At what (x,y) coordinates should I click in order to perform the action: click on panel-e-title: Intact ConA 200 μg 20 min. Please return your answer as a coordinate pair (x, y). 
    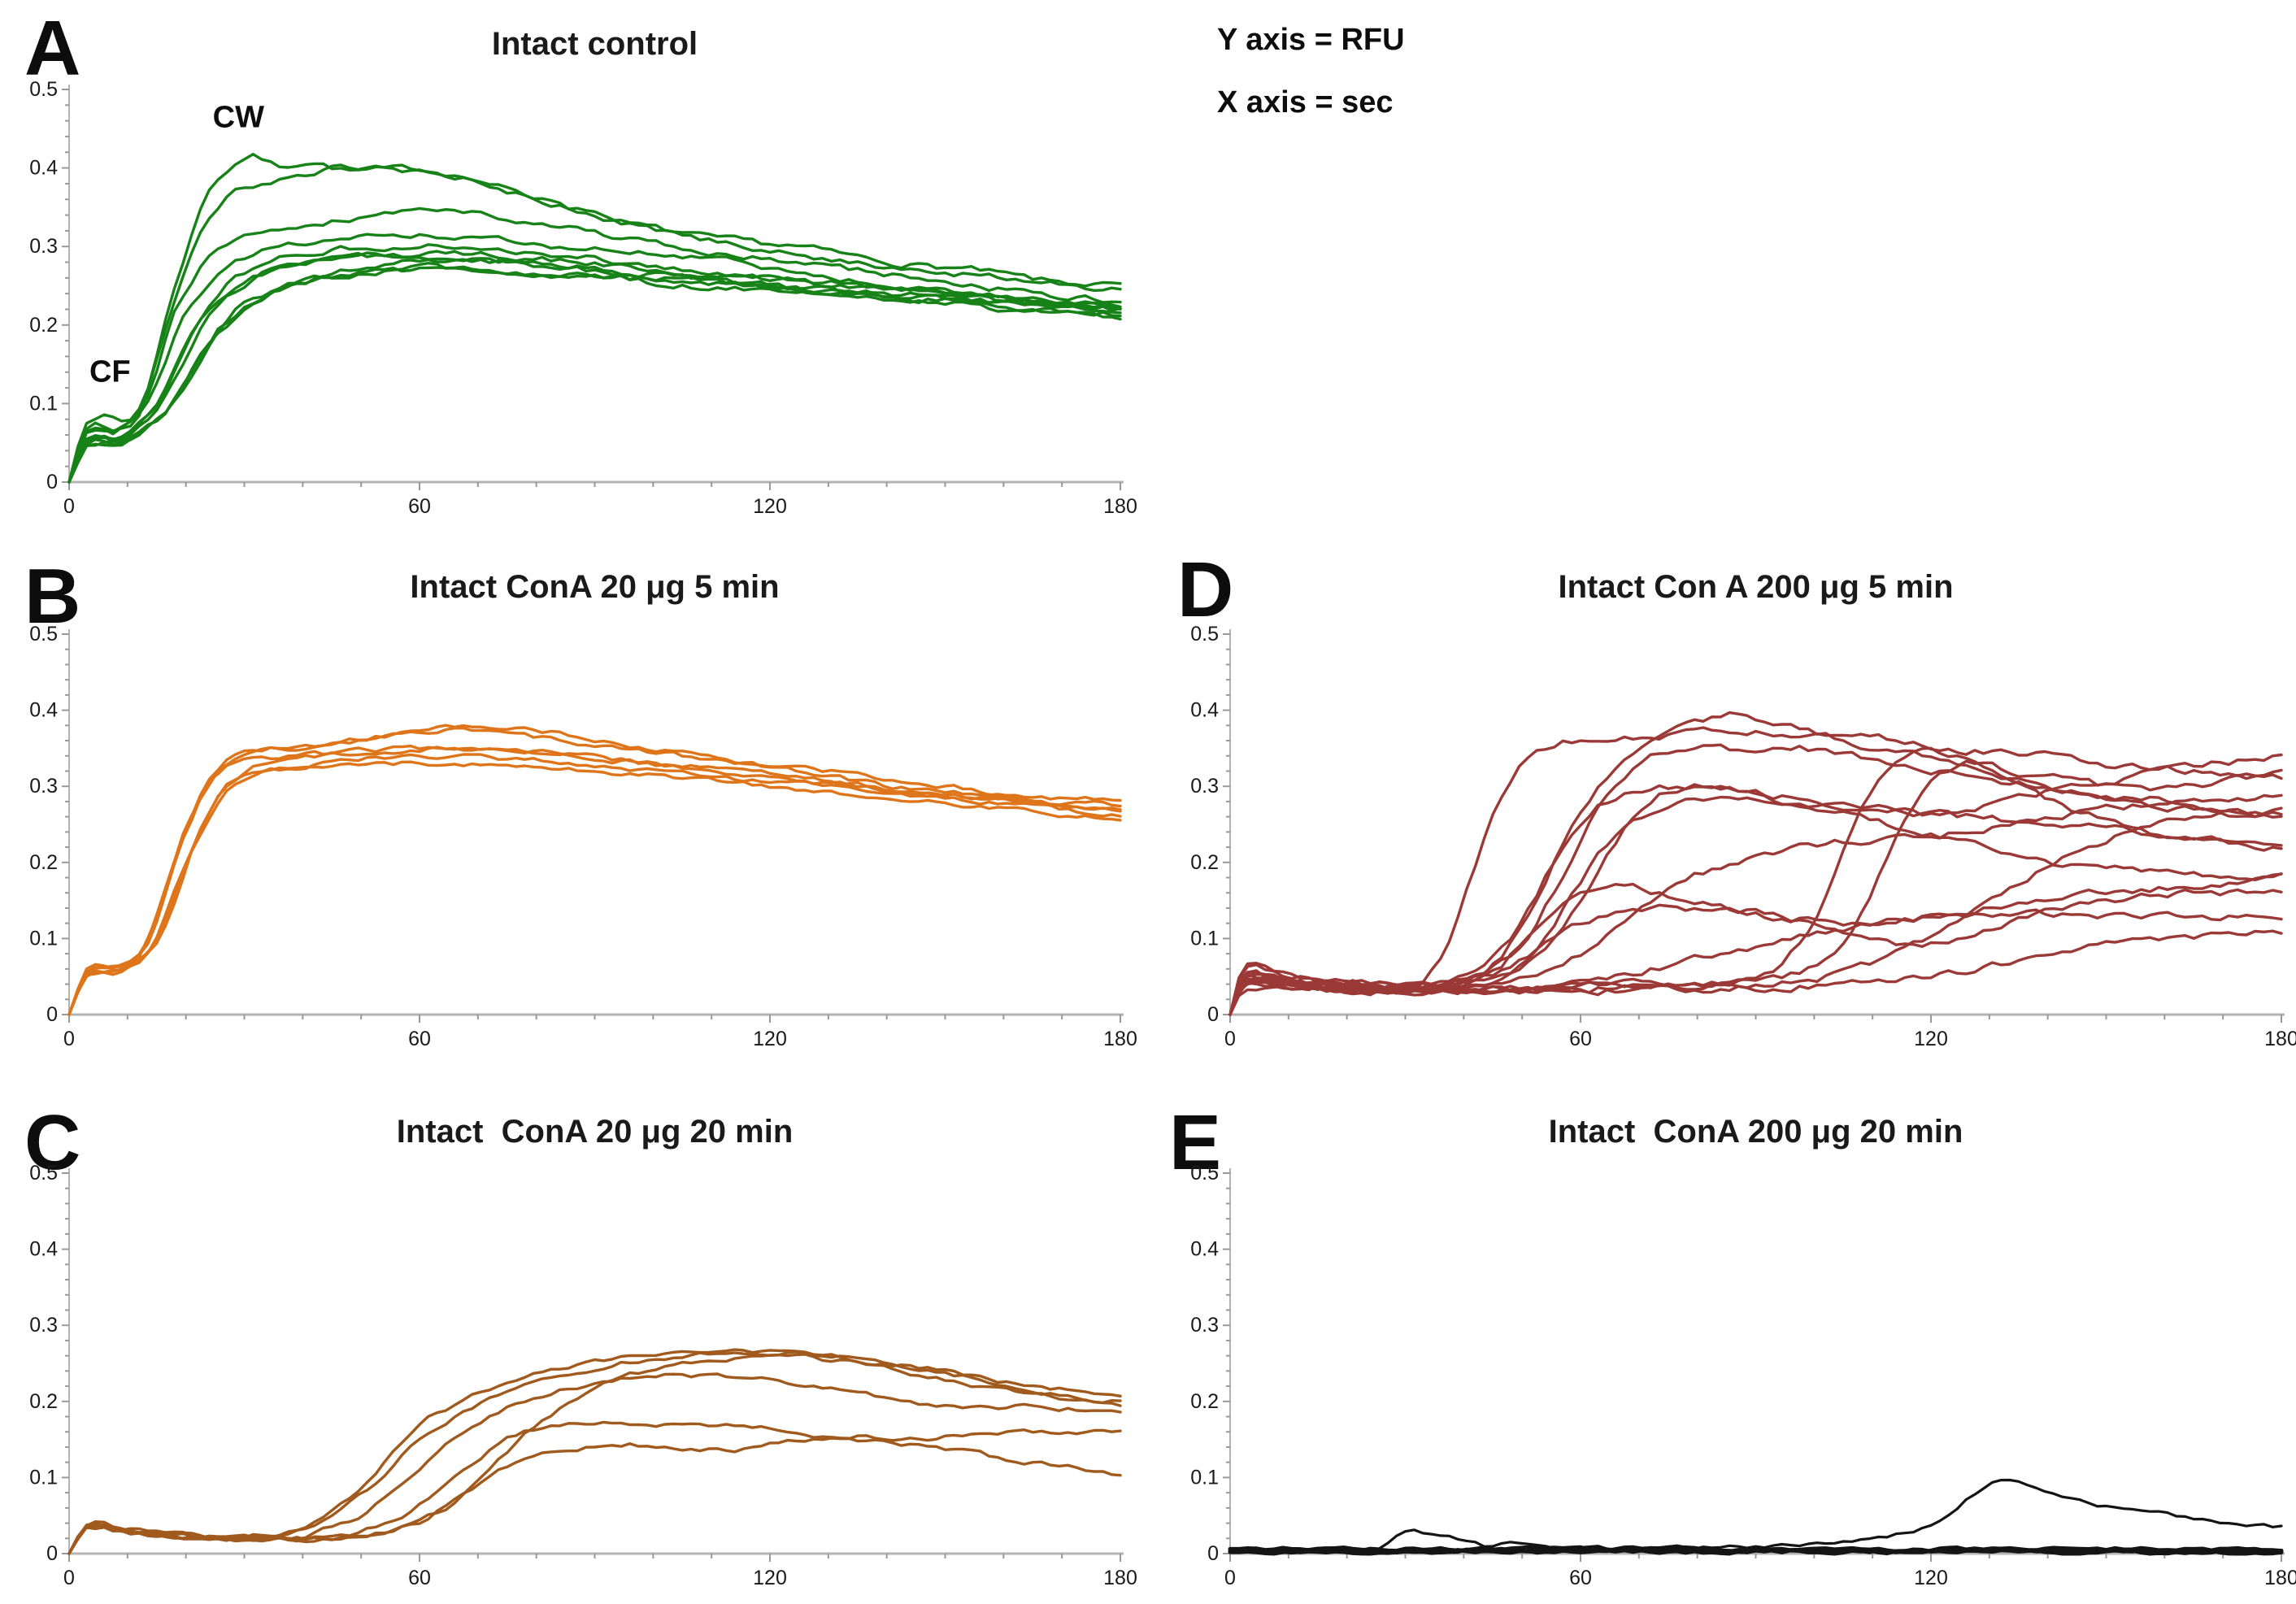
    Looking at the image, I should click on (1756, 1132).